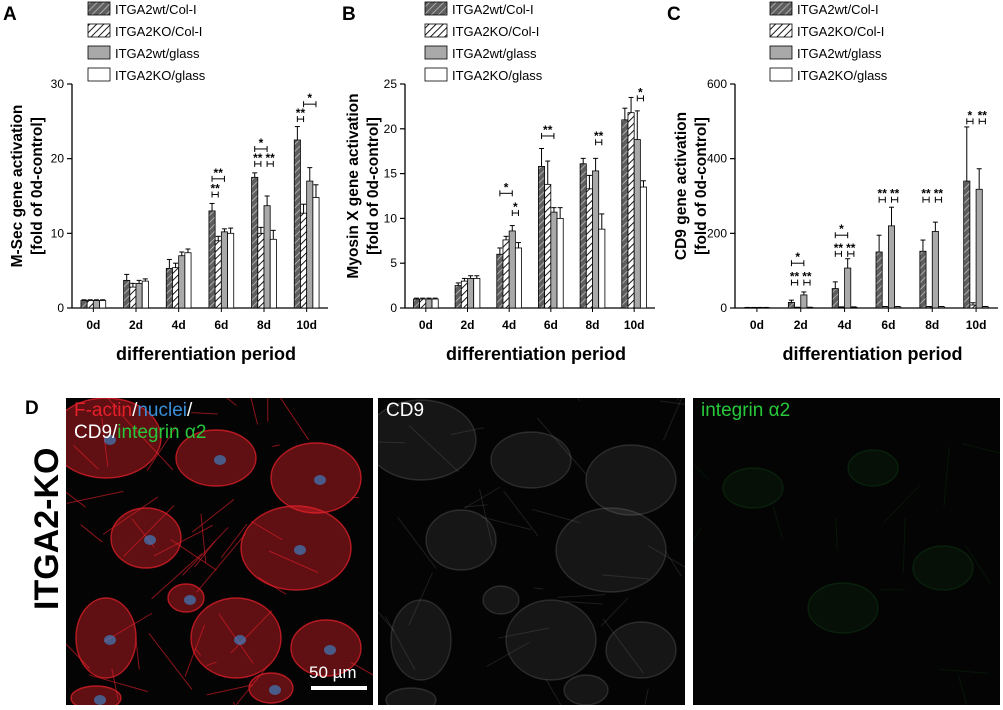  What do you see at coordinates (115, 432) in the screenshot?
I see `label-sep-3: /` at bounding box center [115, 432].